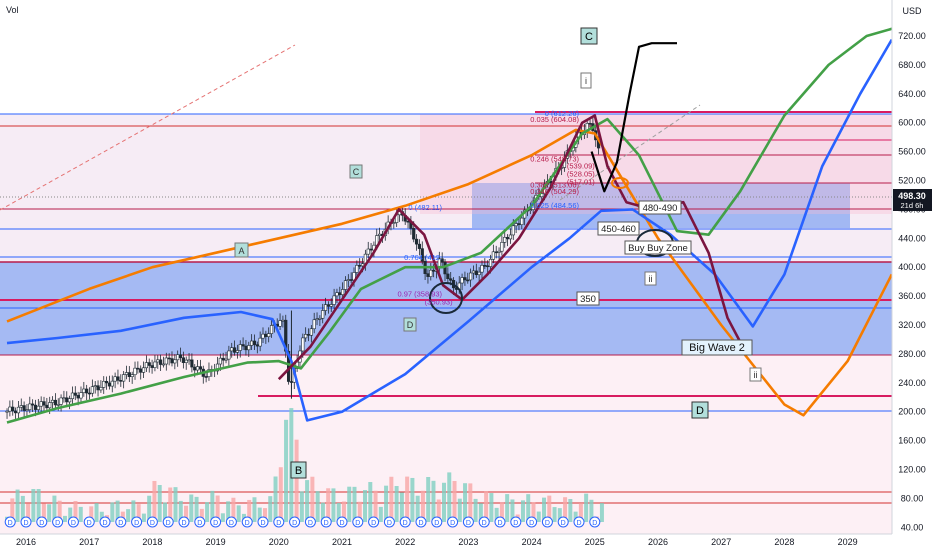 Image resolution: width=932 pixels, height=550 pixels. What do you see at coordinates (912, 354) in the screenshot?
I see `y-tick-280: 280.00` at bounding box center [912, 354].